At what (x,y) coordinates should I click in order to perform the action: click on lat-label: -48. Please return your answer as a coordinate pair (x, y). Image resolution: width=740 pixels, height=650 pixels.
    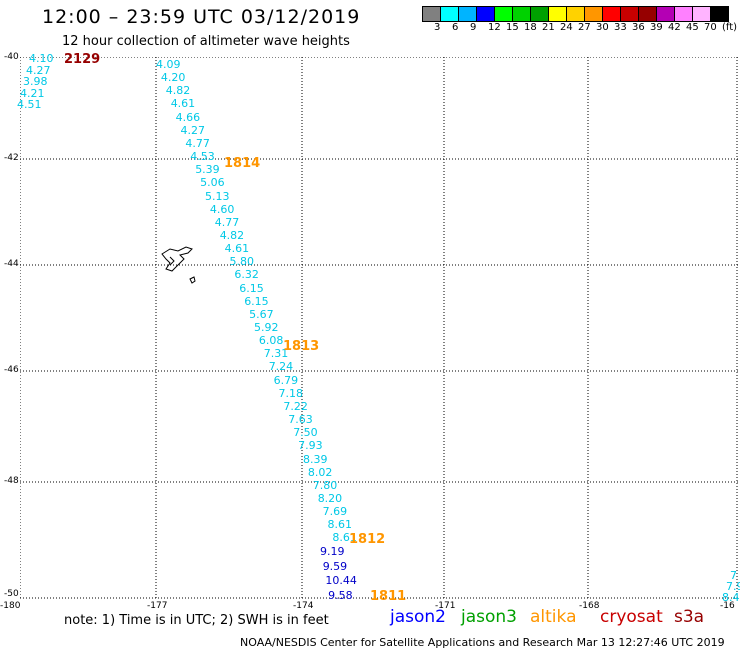
    Looking at the image, I should click on (11, 481).